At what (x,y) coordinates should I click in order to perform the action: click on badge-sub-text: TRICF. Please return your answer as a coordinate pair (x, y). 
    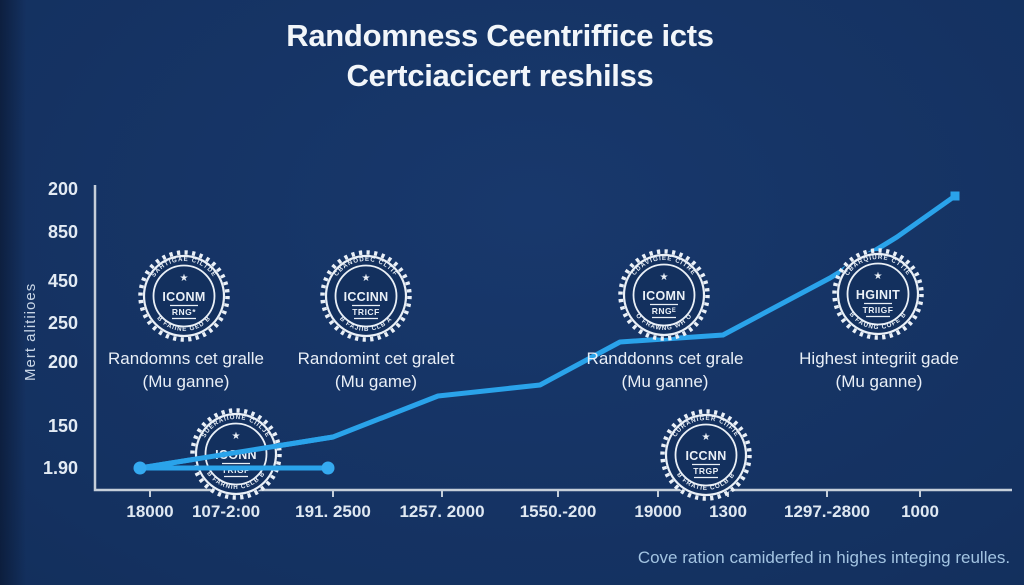
    Looking at the image, I should click on (366, 312).